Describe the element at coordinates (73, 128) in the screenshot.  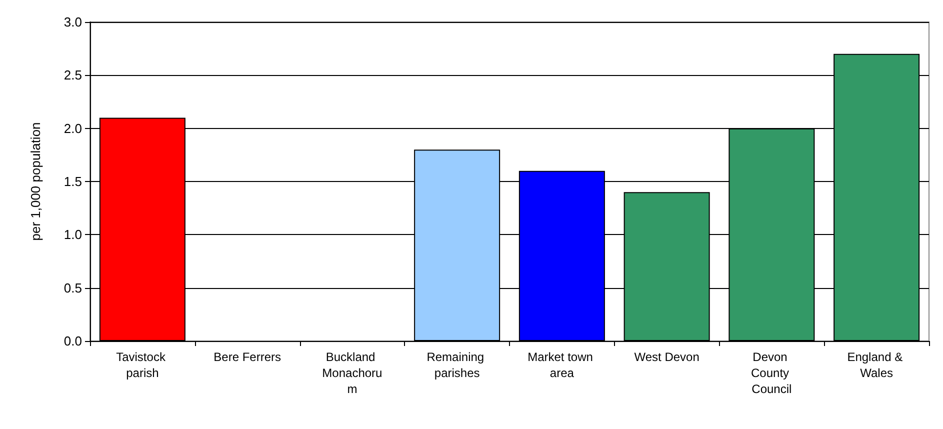
I see `y-tick-label: 2.0` at that location.